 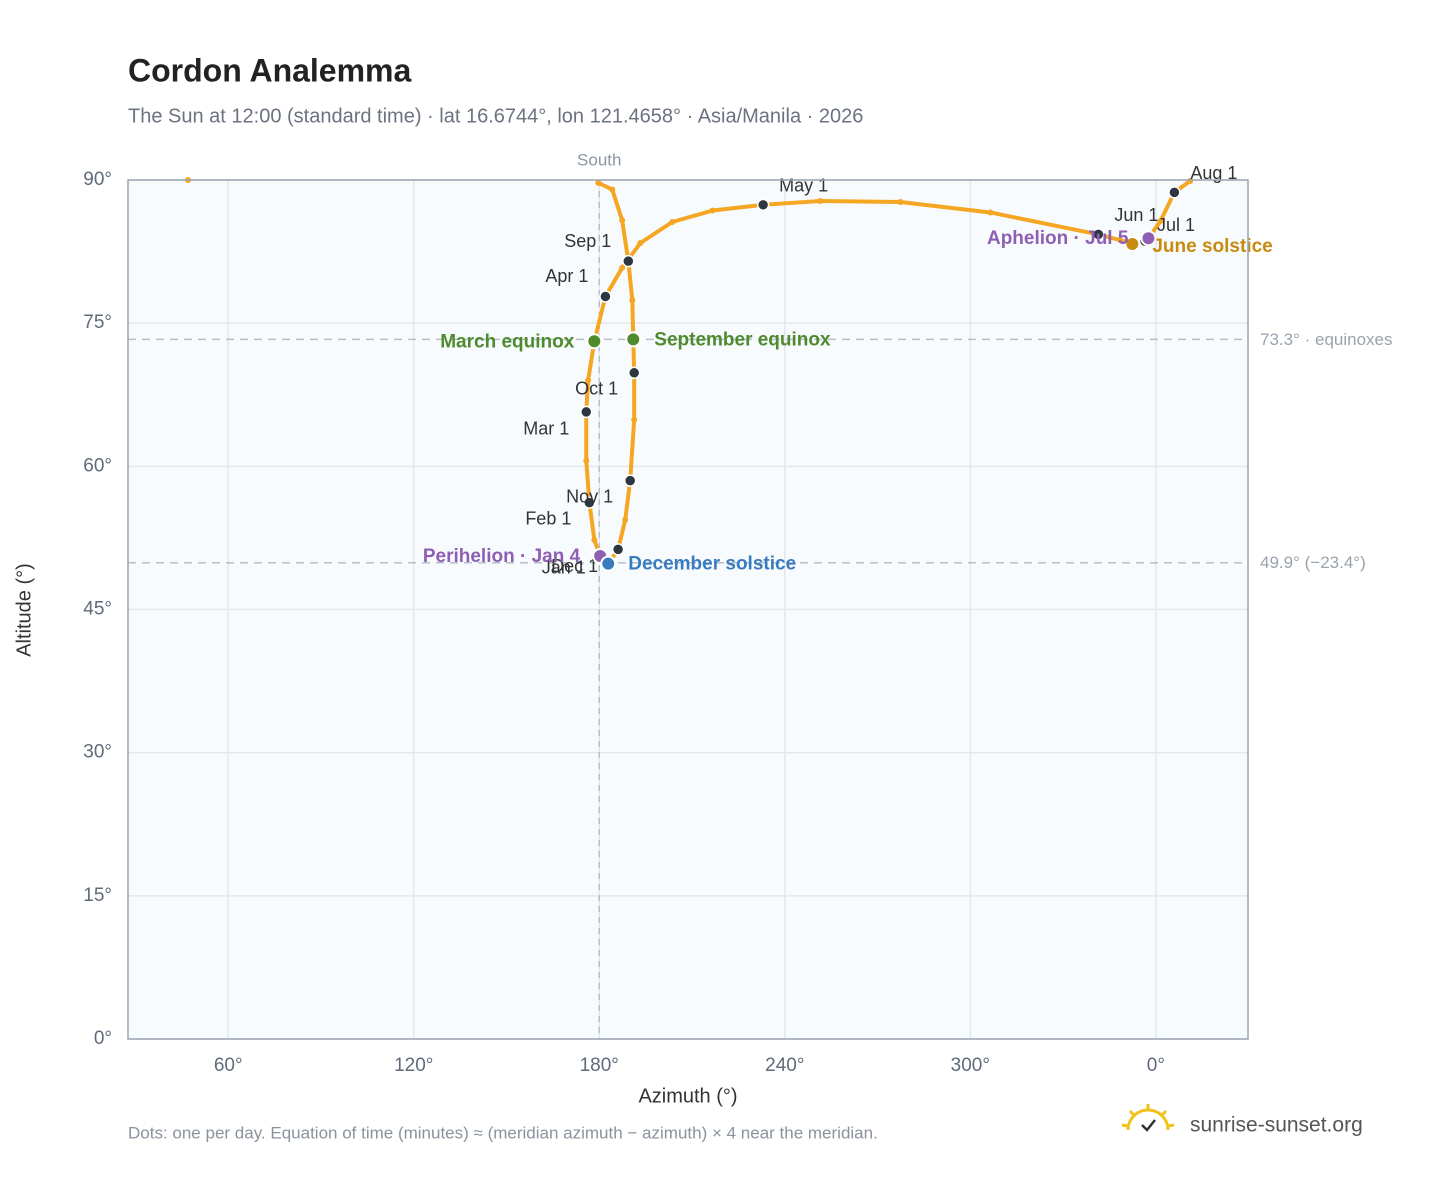 What do you see at coordinates (1313, 562) in the screenshot?
I see `reference-label: 49.9° (−23.4°)` at bounding box center [1313, 562].